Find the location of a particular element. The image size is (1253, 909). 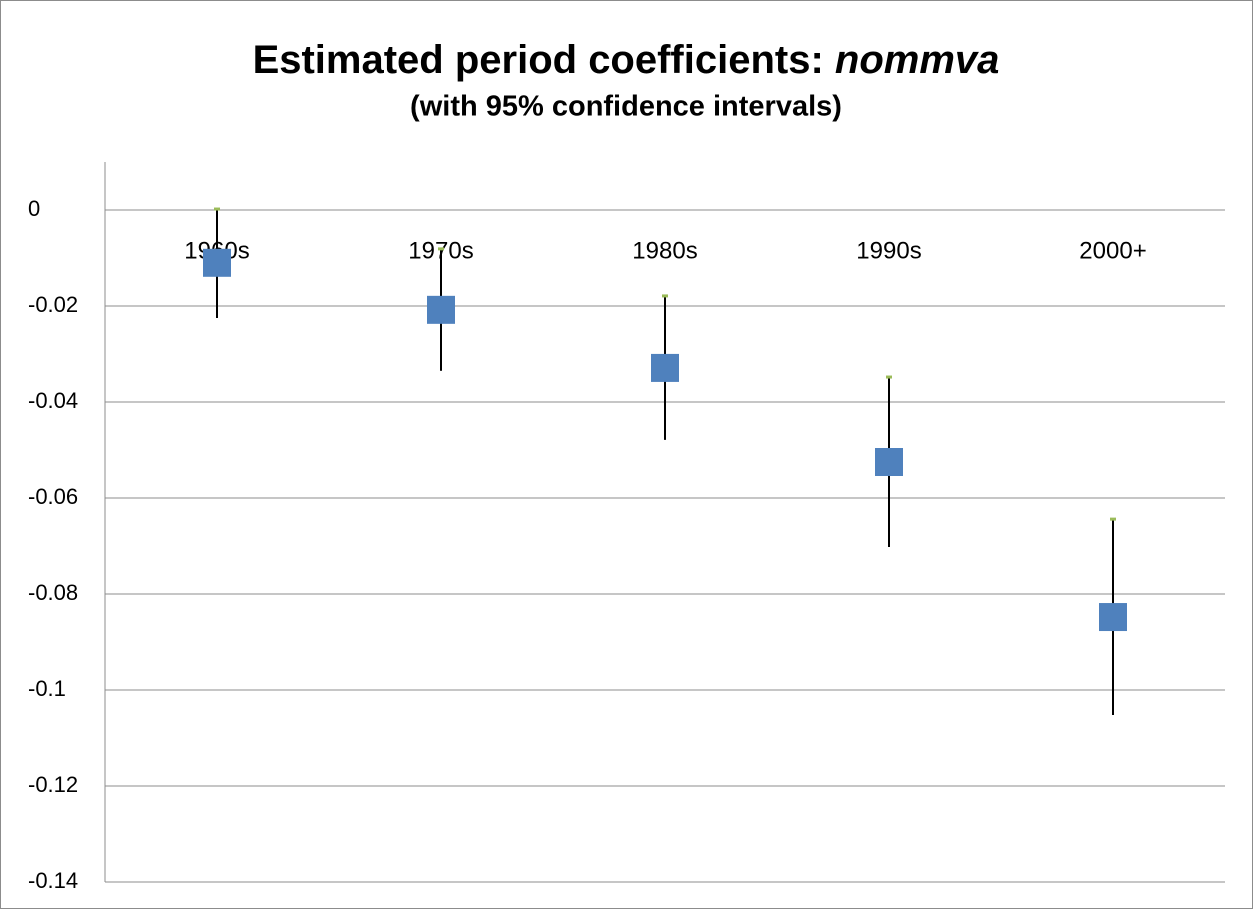

title-main: Estimated period coefficients: is located at coordinates (538, 60).